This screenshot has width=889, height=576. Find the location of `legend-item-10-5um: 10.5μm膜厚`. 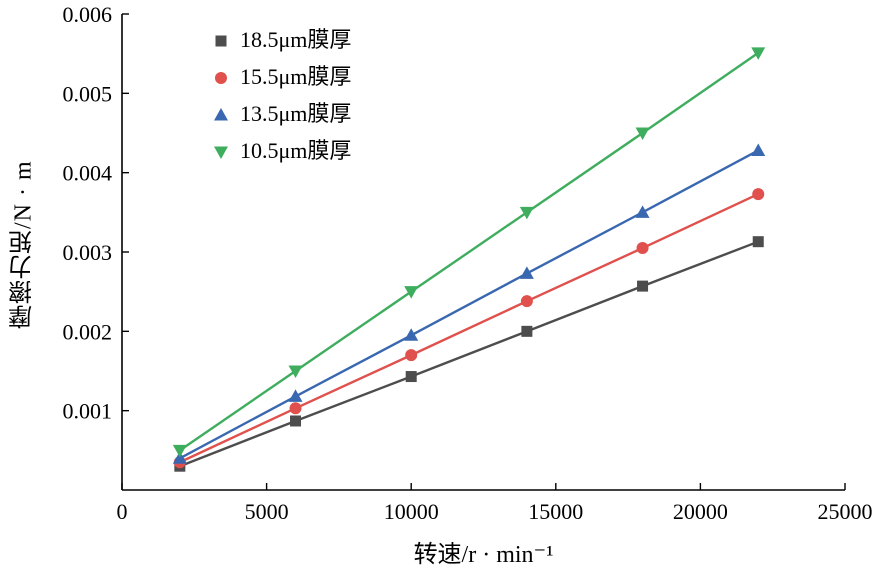

legend-item-10-5um: 10.5μm膜厚 is located at coordinates (281, 151).